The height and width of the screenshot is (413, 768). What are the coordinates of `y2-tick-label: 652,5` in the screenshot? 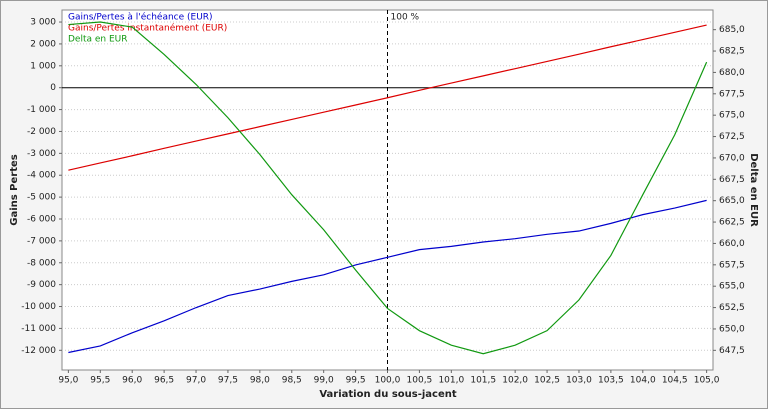 It's located at (732, 308).